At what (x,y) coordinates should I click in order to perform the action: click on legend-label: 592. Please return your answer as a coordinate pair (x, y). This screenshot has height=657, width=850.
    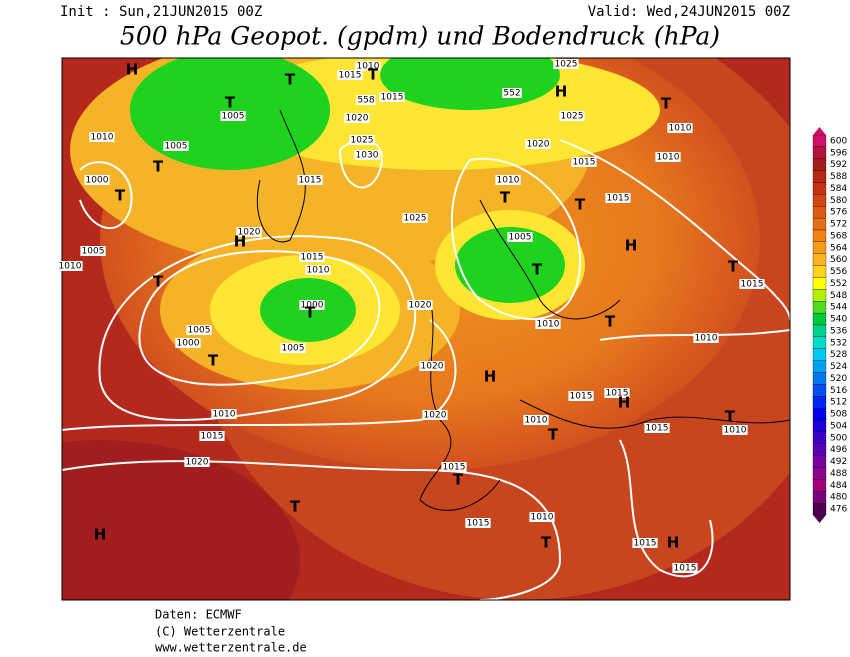
    Looking at the image, I should click on (838, 165).